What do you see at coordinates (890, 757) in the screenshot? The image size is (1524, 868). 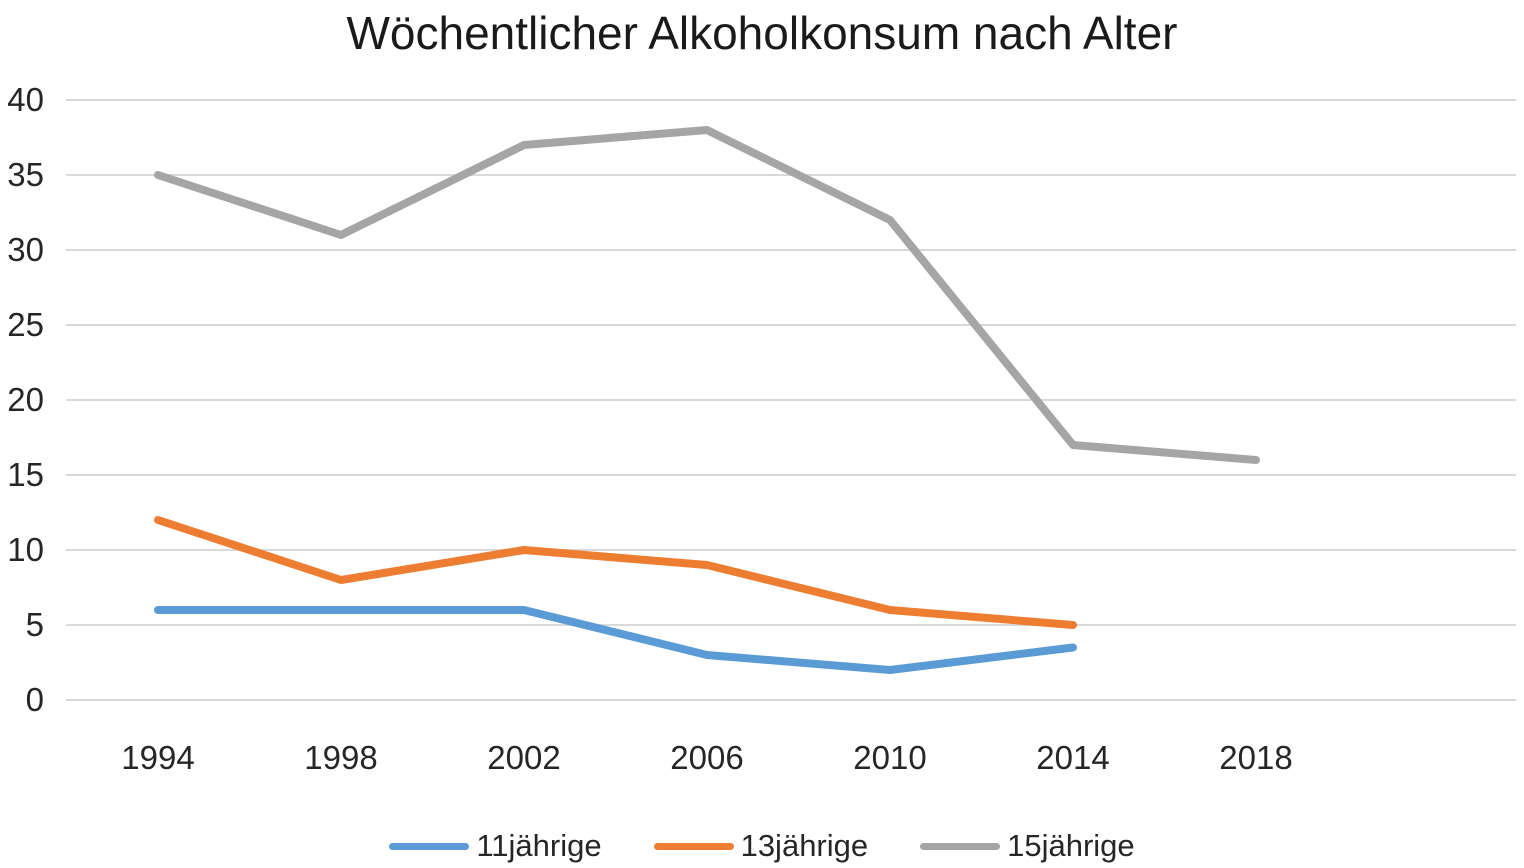 I see `x-axis-label: 2010` at bounding box center [890, 757].